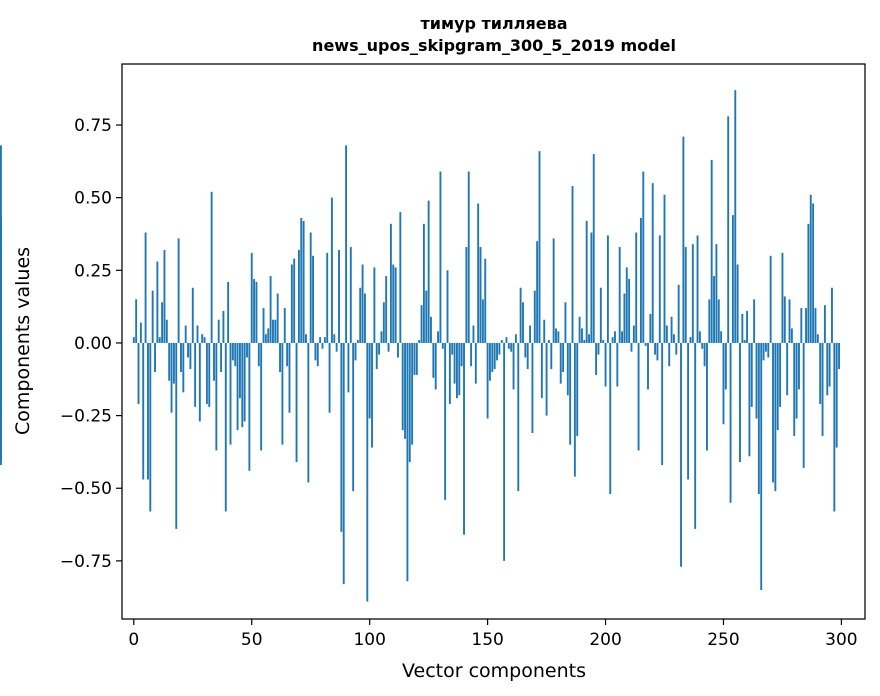 Image resolution: width=880 pixels, height=696 pixels. What do you see at coordinates (23, 341) in the screenshot?
I see `y-axis-label: Components values` at bounding box center [23, 341].